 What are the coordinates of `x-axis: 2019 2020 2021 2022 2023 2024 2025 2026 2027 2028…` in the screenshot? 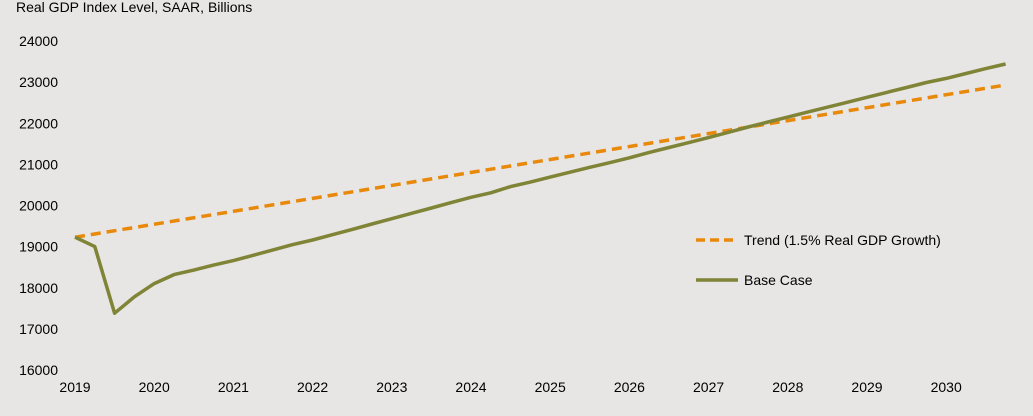 It's located at (510, 387).